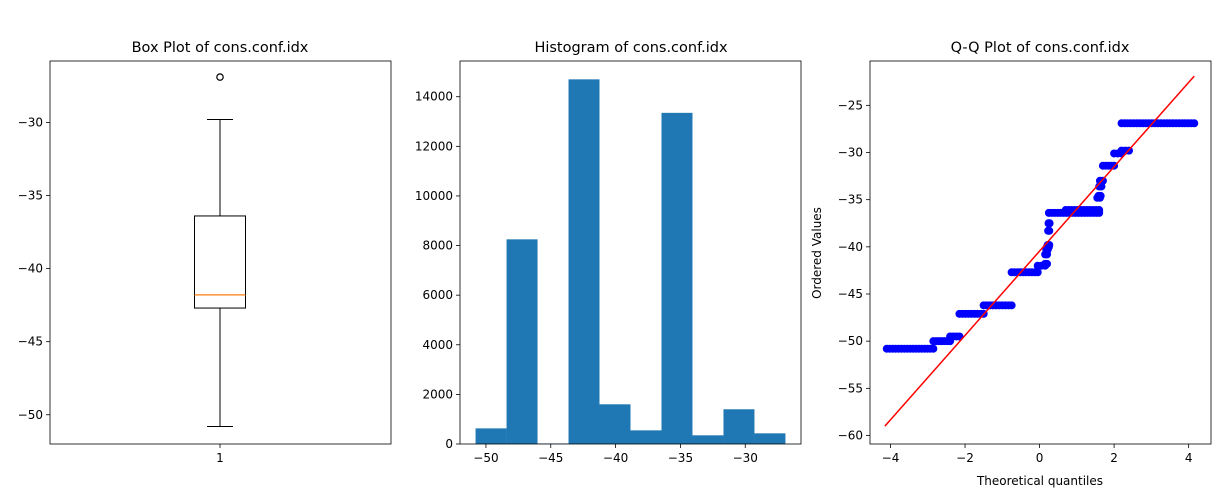 The image size is (1221, 498). Describe the element at coordinates (965, 458) in the screenshot. I see `x-tick-label: −2` at that location.